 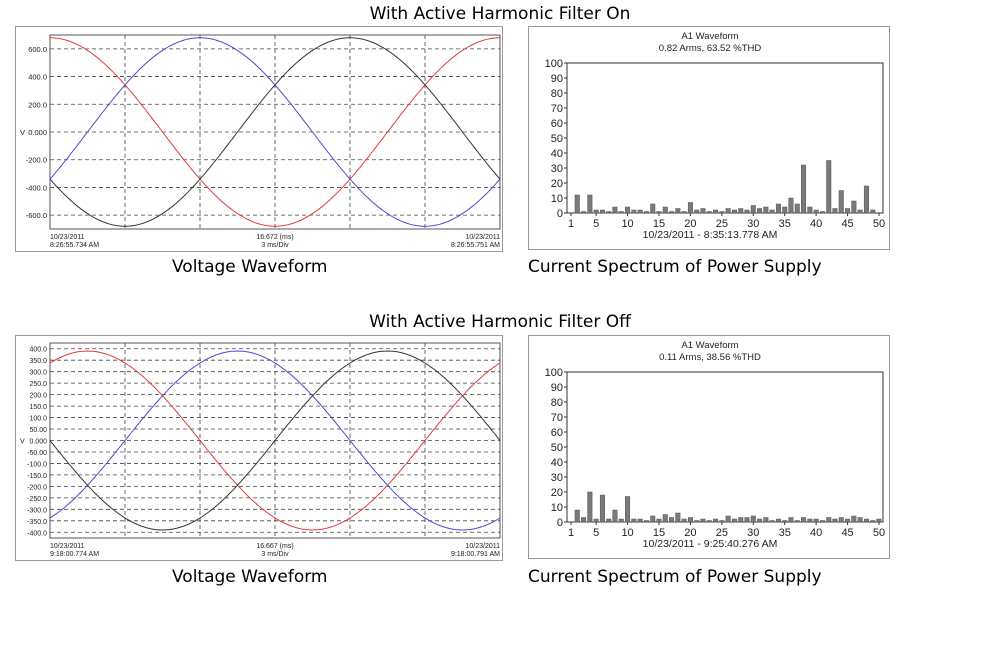 I want to click on y-tick-label: -600.0, so click(x=36, y=215).